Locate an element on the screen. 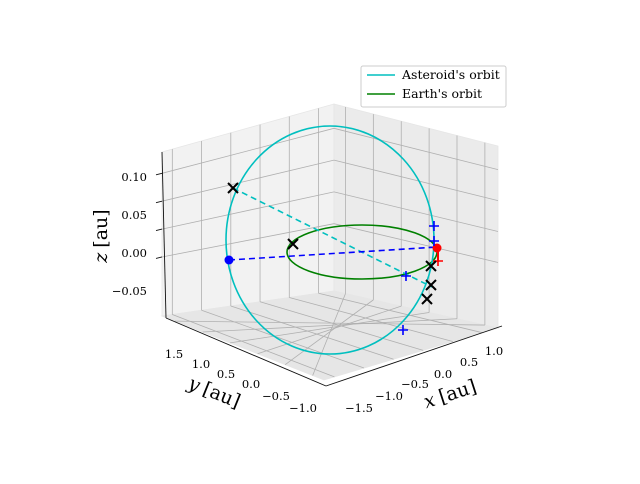  x-axis-line is located at coordinates (414, 356).